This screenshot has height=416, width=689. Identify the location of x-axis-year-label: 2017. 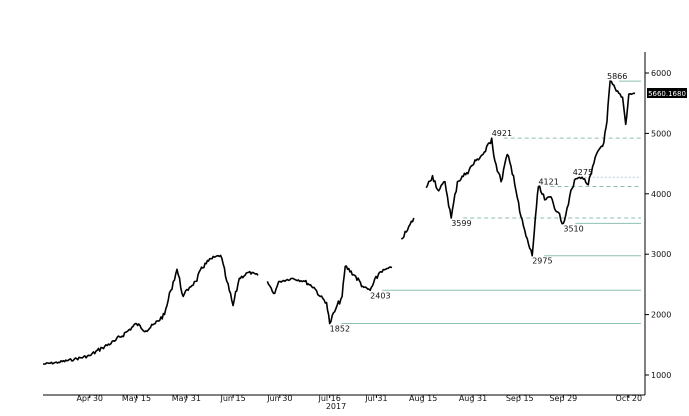
(336, 406).